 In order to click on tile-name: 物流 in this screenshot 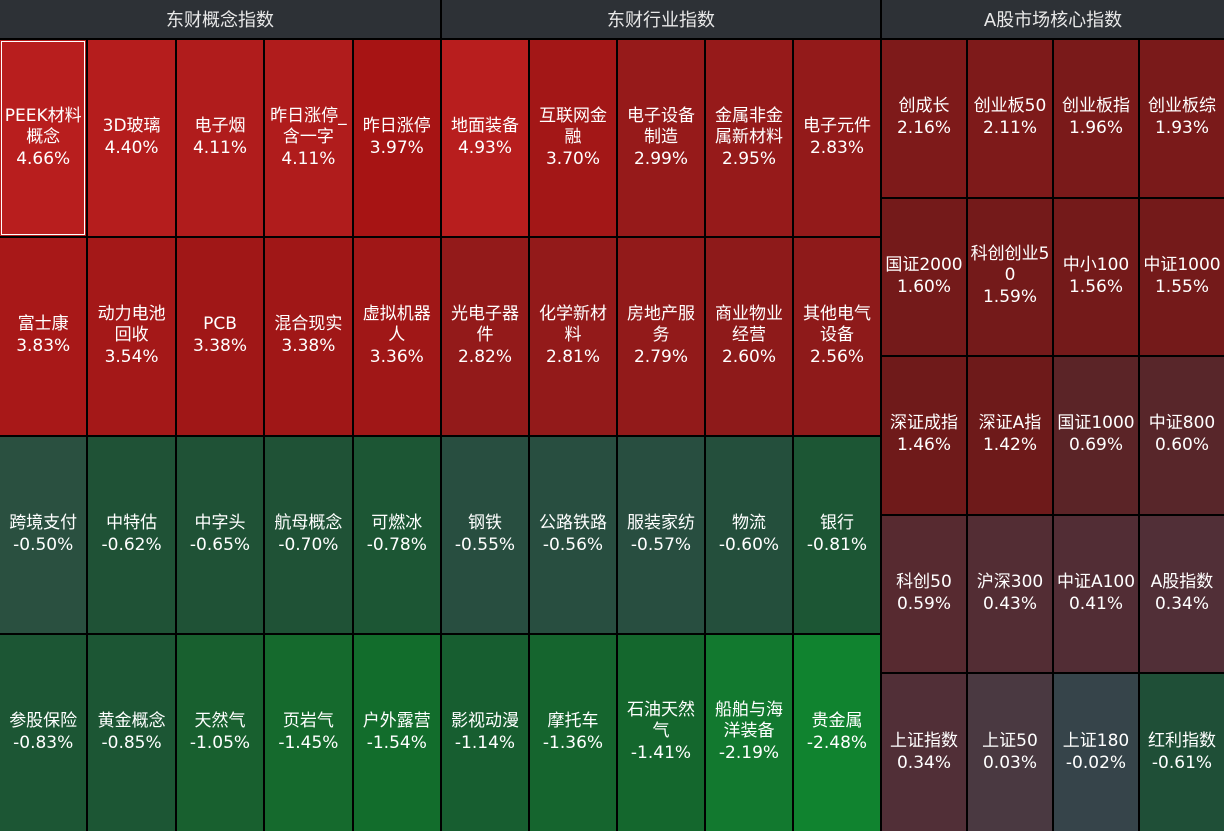, I will do `click(749, 522)`.